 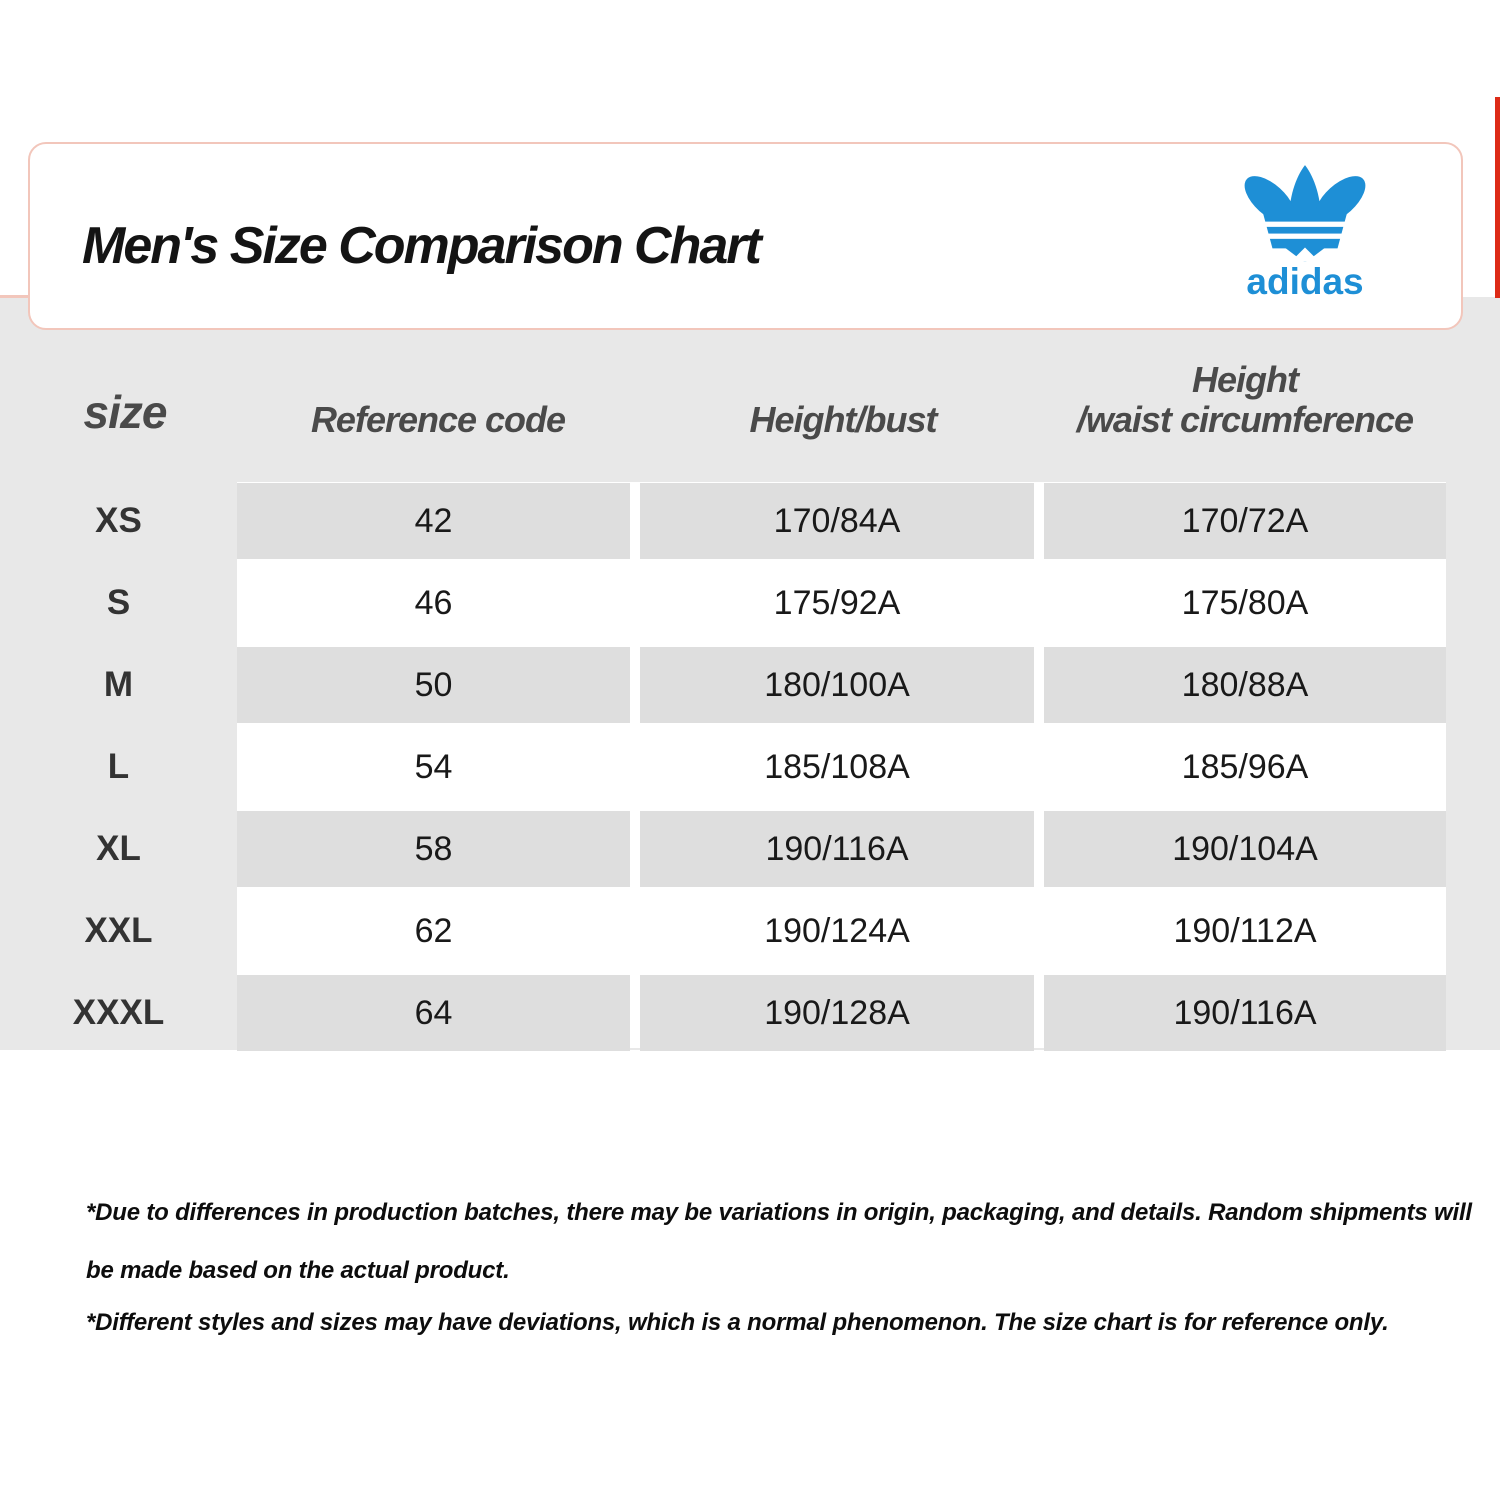 What do you see at coordinates (1245, 685) in the screenshot?
I see `table-cell-M-col3: 180/88A` at bounding box center [1245, 685].